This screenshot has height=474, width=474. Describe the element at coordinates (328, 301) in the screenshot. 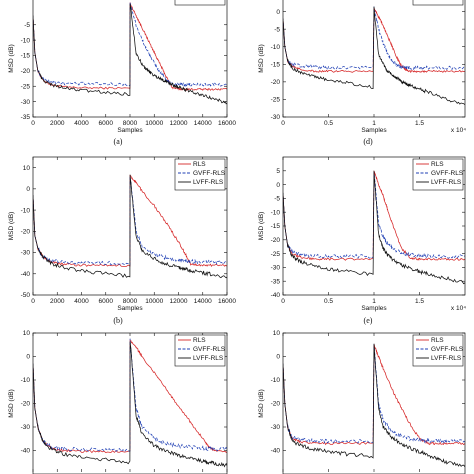

I see `x-tick-label: 0.5` at that location.